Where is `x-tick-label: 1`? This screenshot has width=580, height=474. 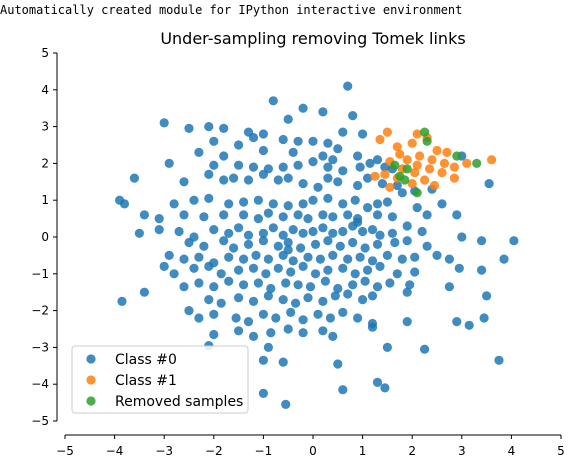
x-tick-label: 1 is located at coordinates (363, 451).